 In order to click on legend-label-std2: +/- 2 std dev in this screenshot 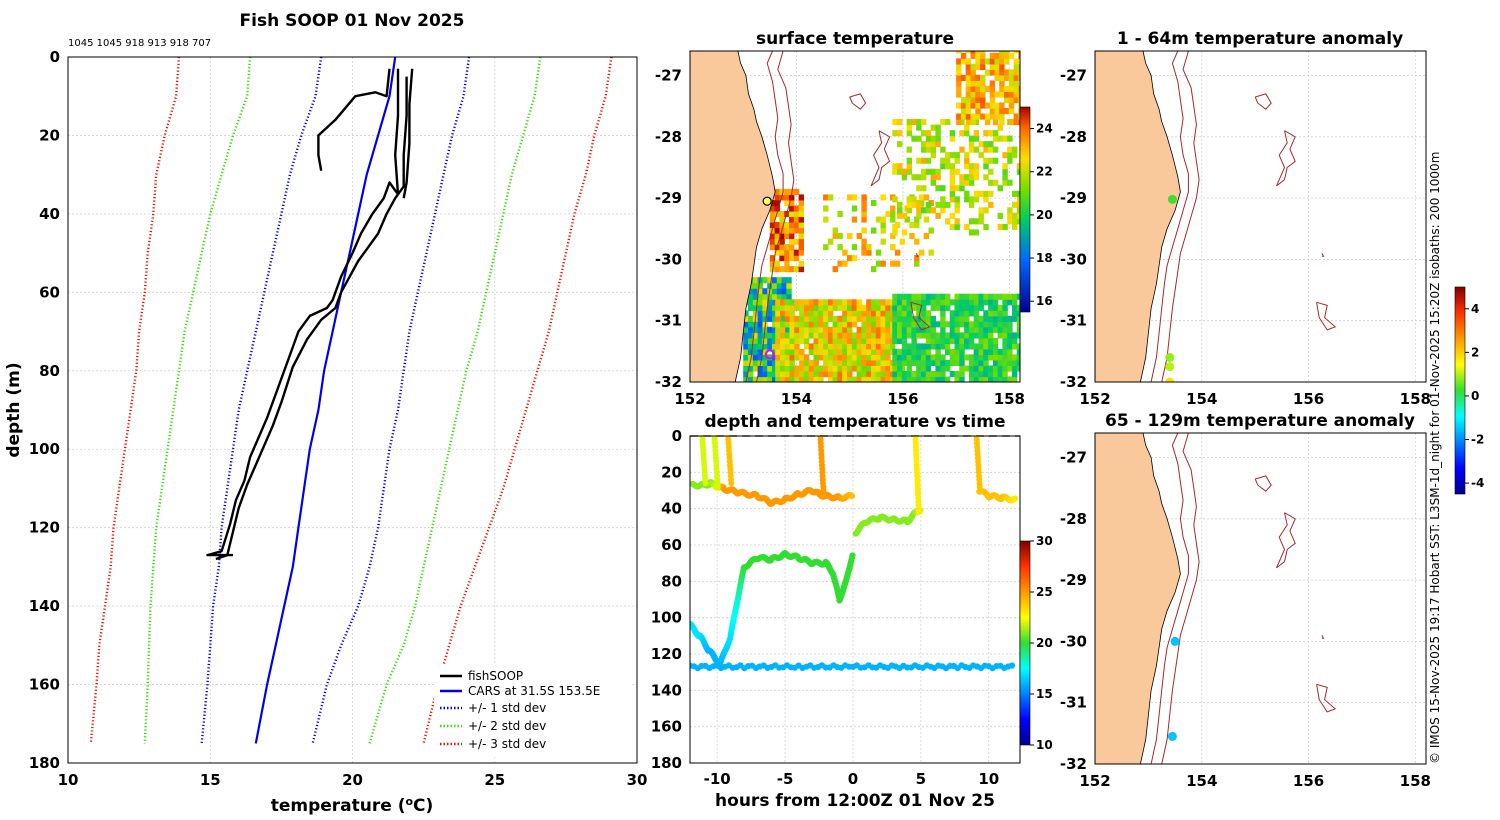, I will do `click(507, 726)`.